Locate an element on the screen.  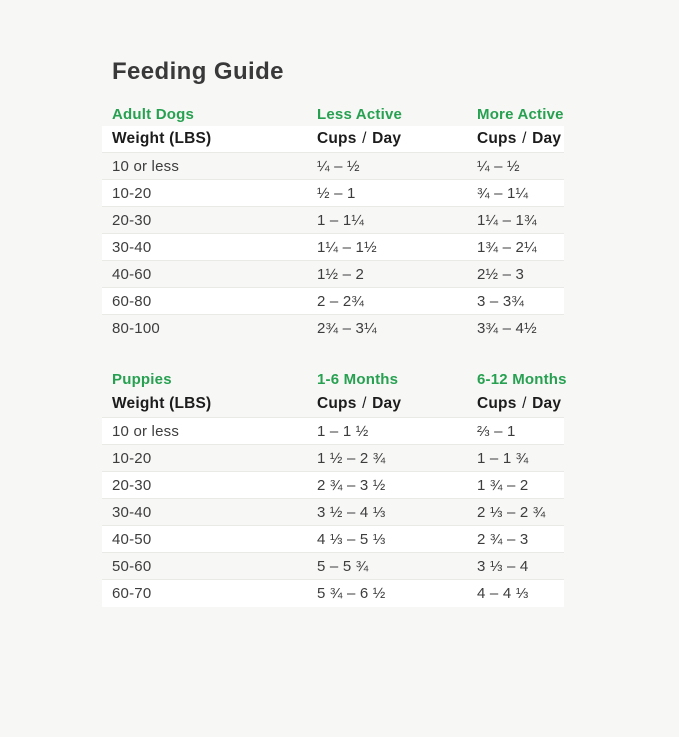
section-label-puppies: Puppies is located at coordinates (142, 379).